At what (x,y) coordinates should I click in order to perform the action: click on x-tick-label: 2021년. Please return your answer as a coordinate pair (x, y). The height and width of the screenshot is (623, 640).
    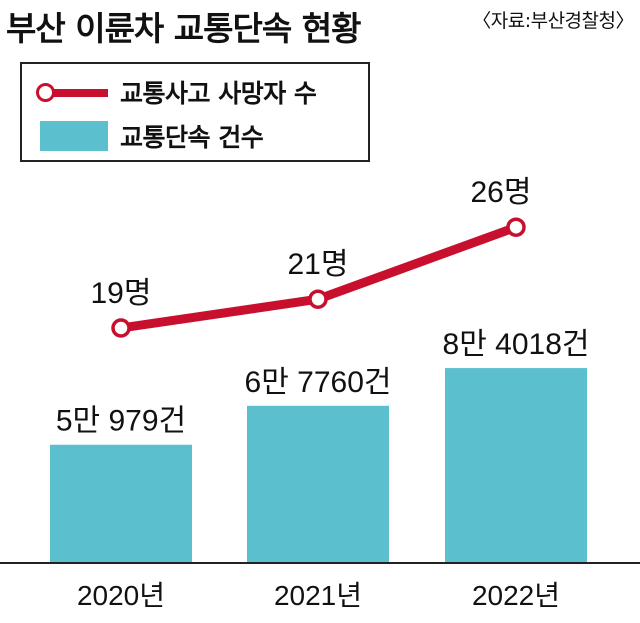
    Looking at the image, I should click on (318, 595).